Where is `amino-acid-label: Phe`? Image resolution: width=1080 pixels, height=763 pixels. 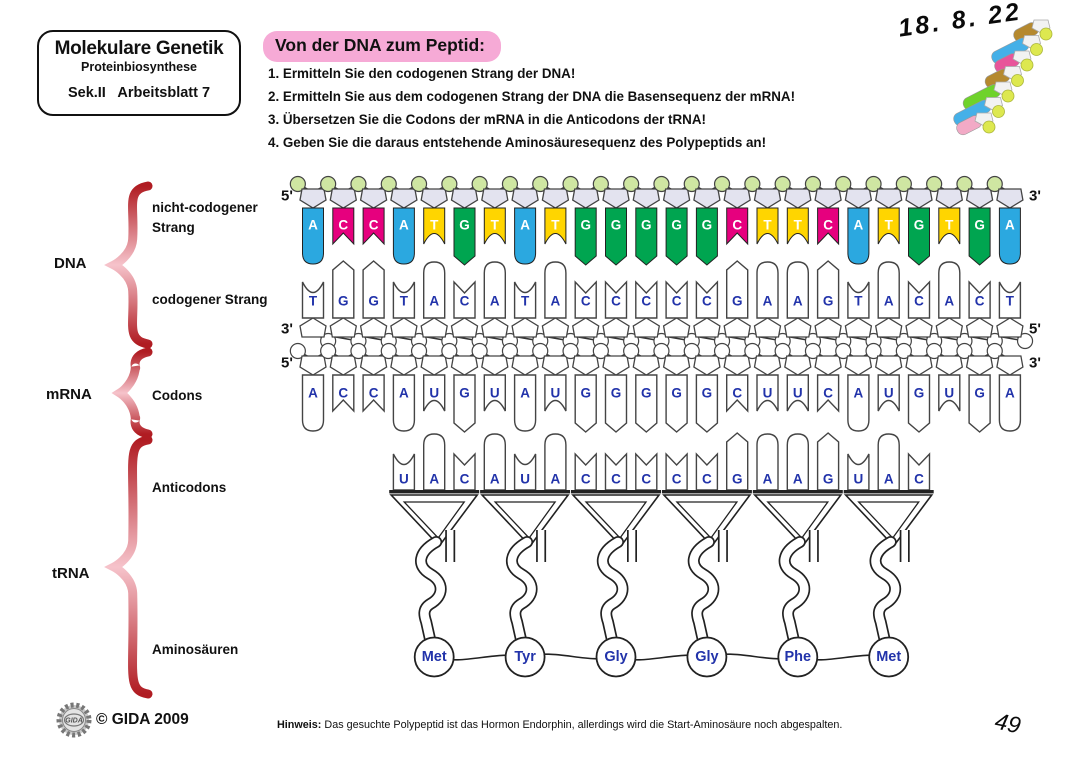
amino-acid-label: Phe is located at coordinates (798, 657).